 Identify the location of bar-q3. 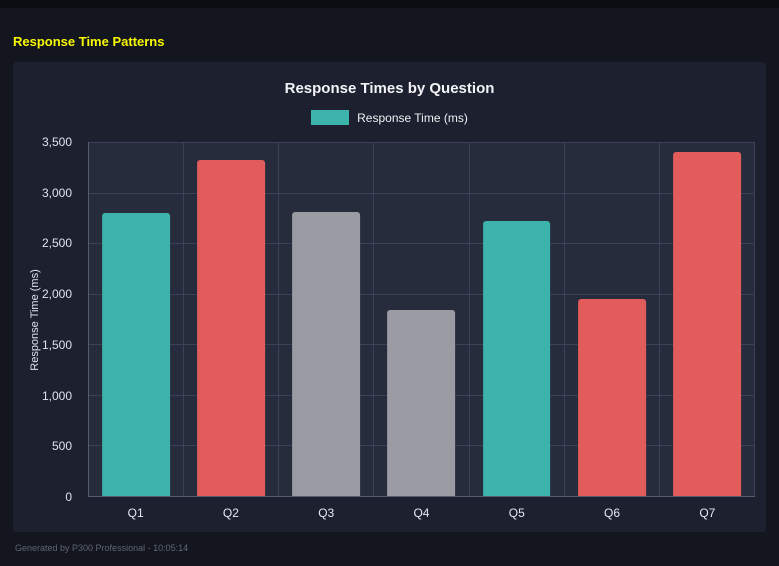
(326, 353).